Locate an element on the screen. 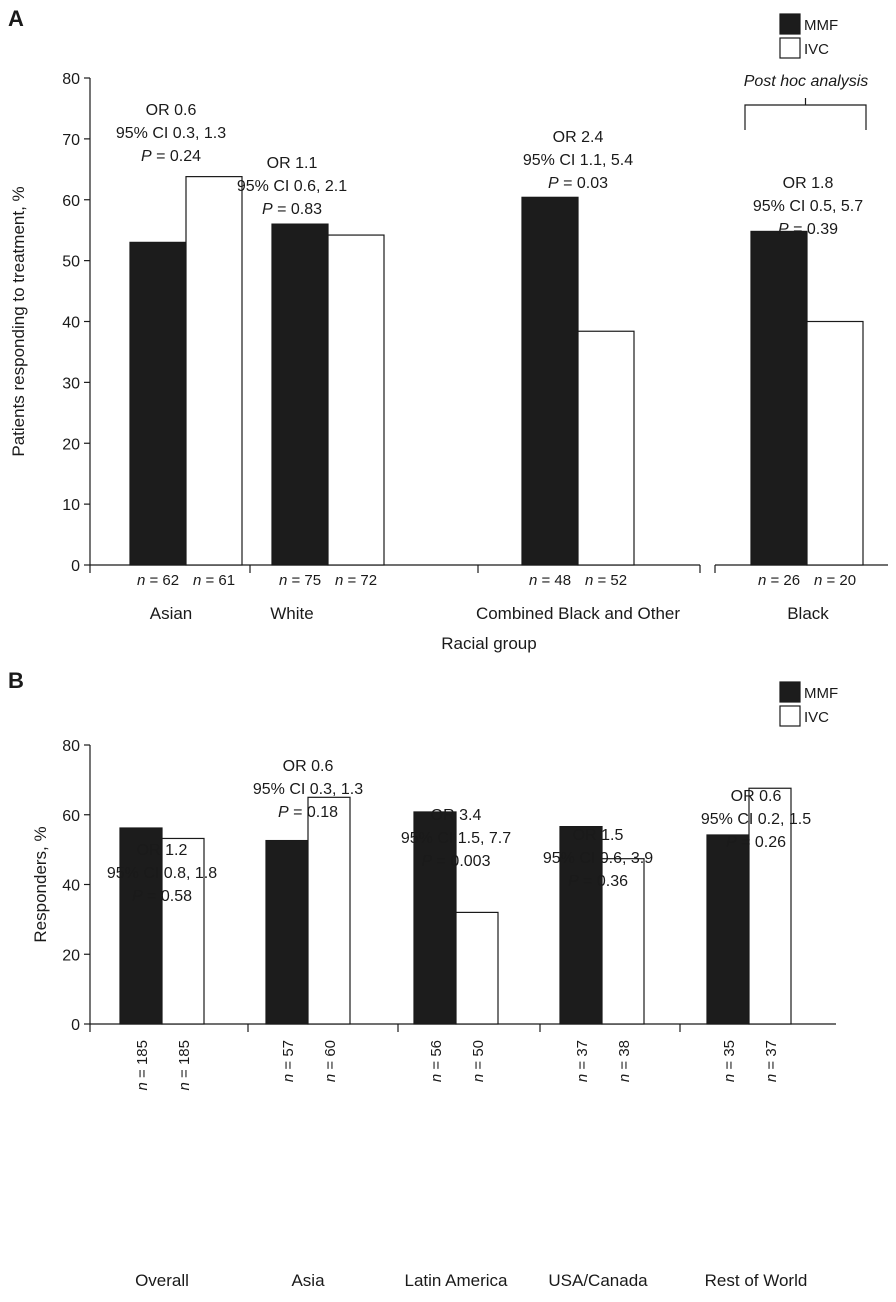  y-tick-label: 30 is located at coordinates (71, 383).